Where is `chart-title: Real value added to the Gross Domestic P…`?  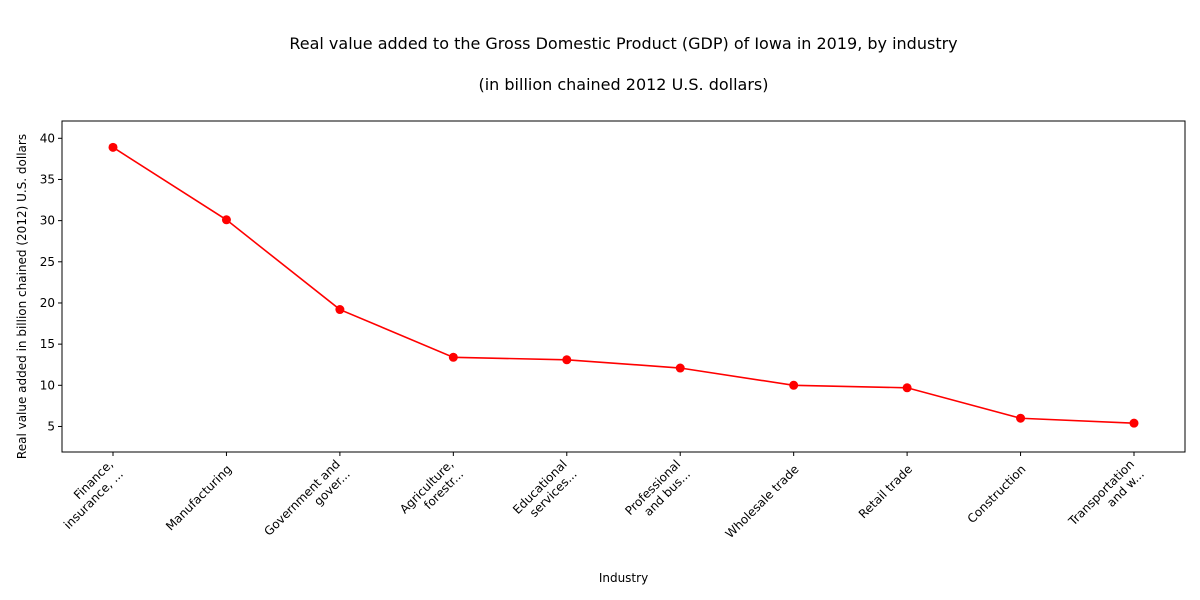 chart-title: Real value added to the Gross Domestic P… is located at coordinates (623, 43).